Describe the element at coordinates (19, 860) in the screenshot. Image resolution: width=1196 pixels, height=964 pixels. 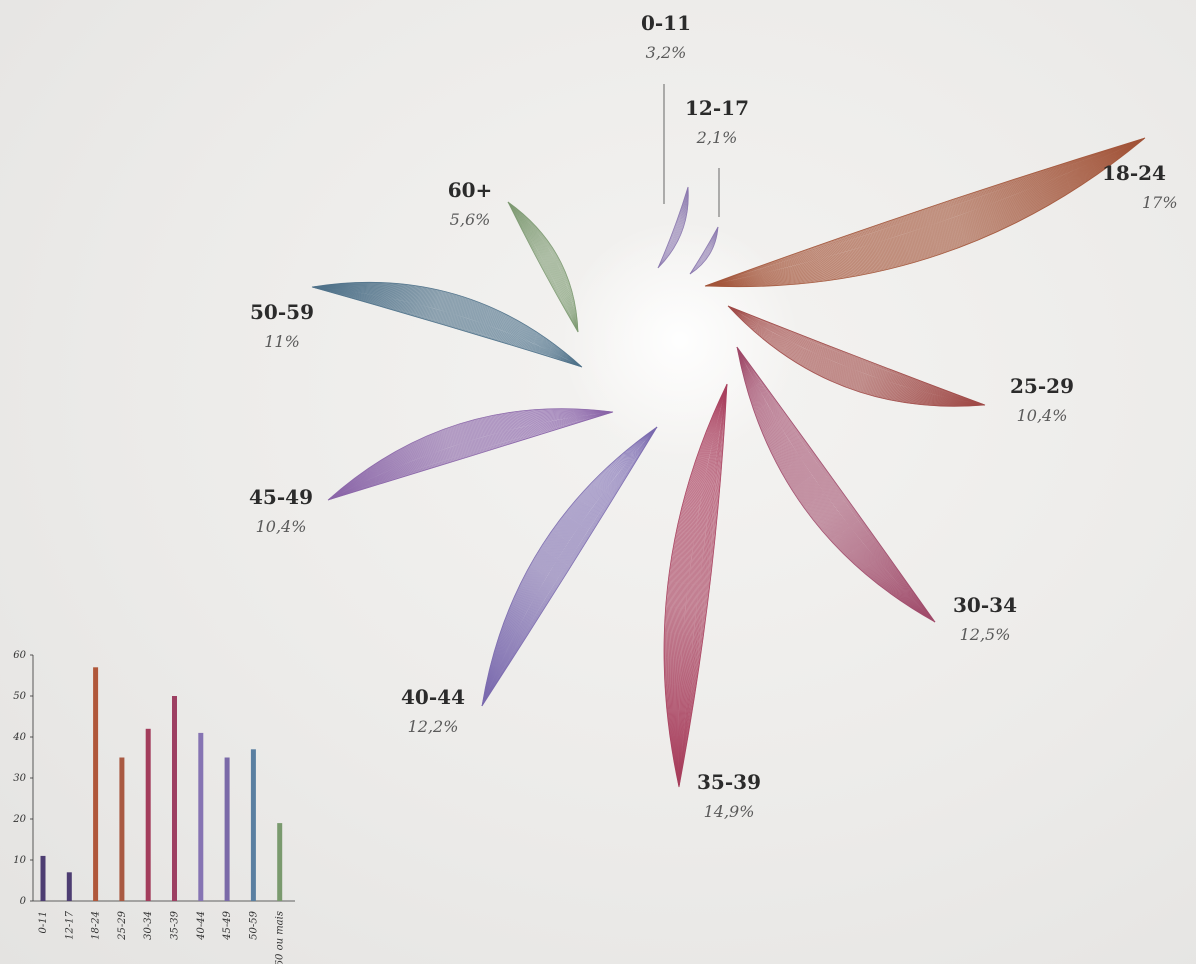
I see `y-tick-label: 10` at that location.